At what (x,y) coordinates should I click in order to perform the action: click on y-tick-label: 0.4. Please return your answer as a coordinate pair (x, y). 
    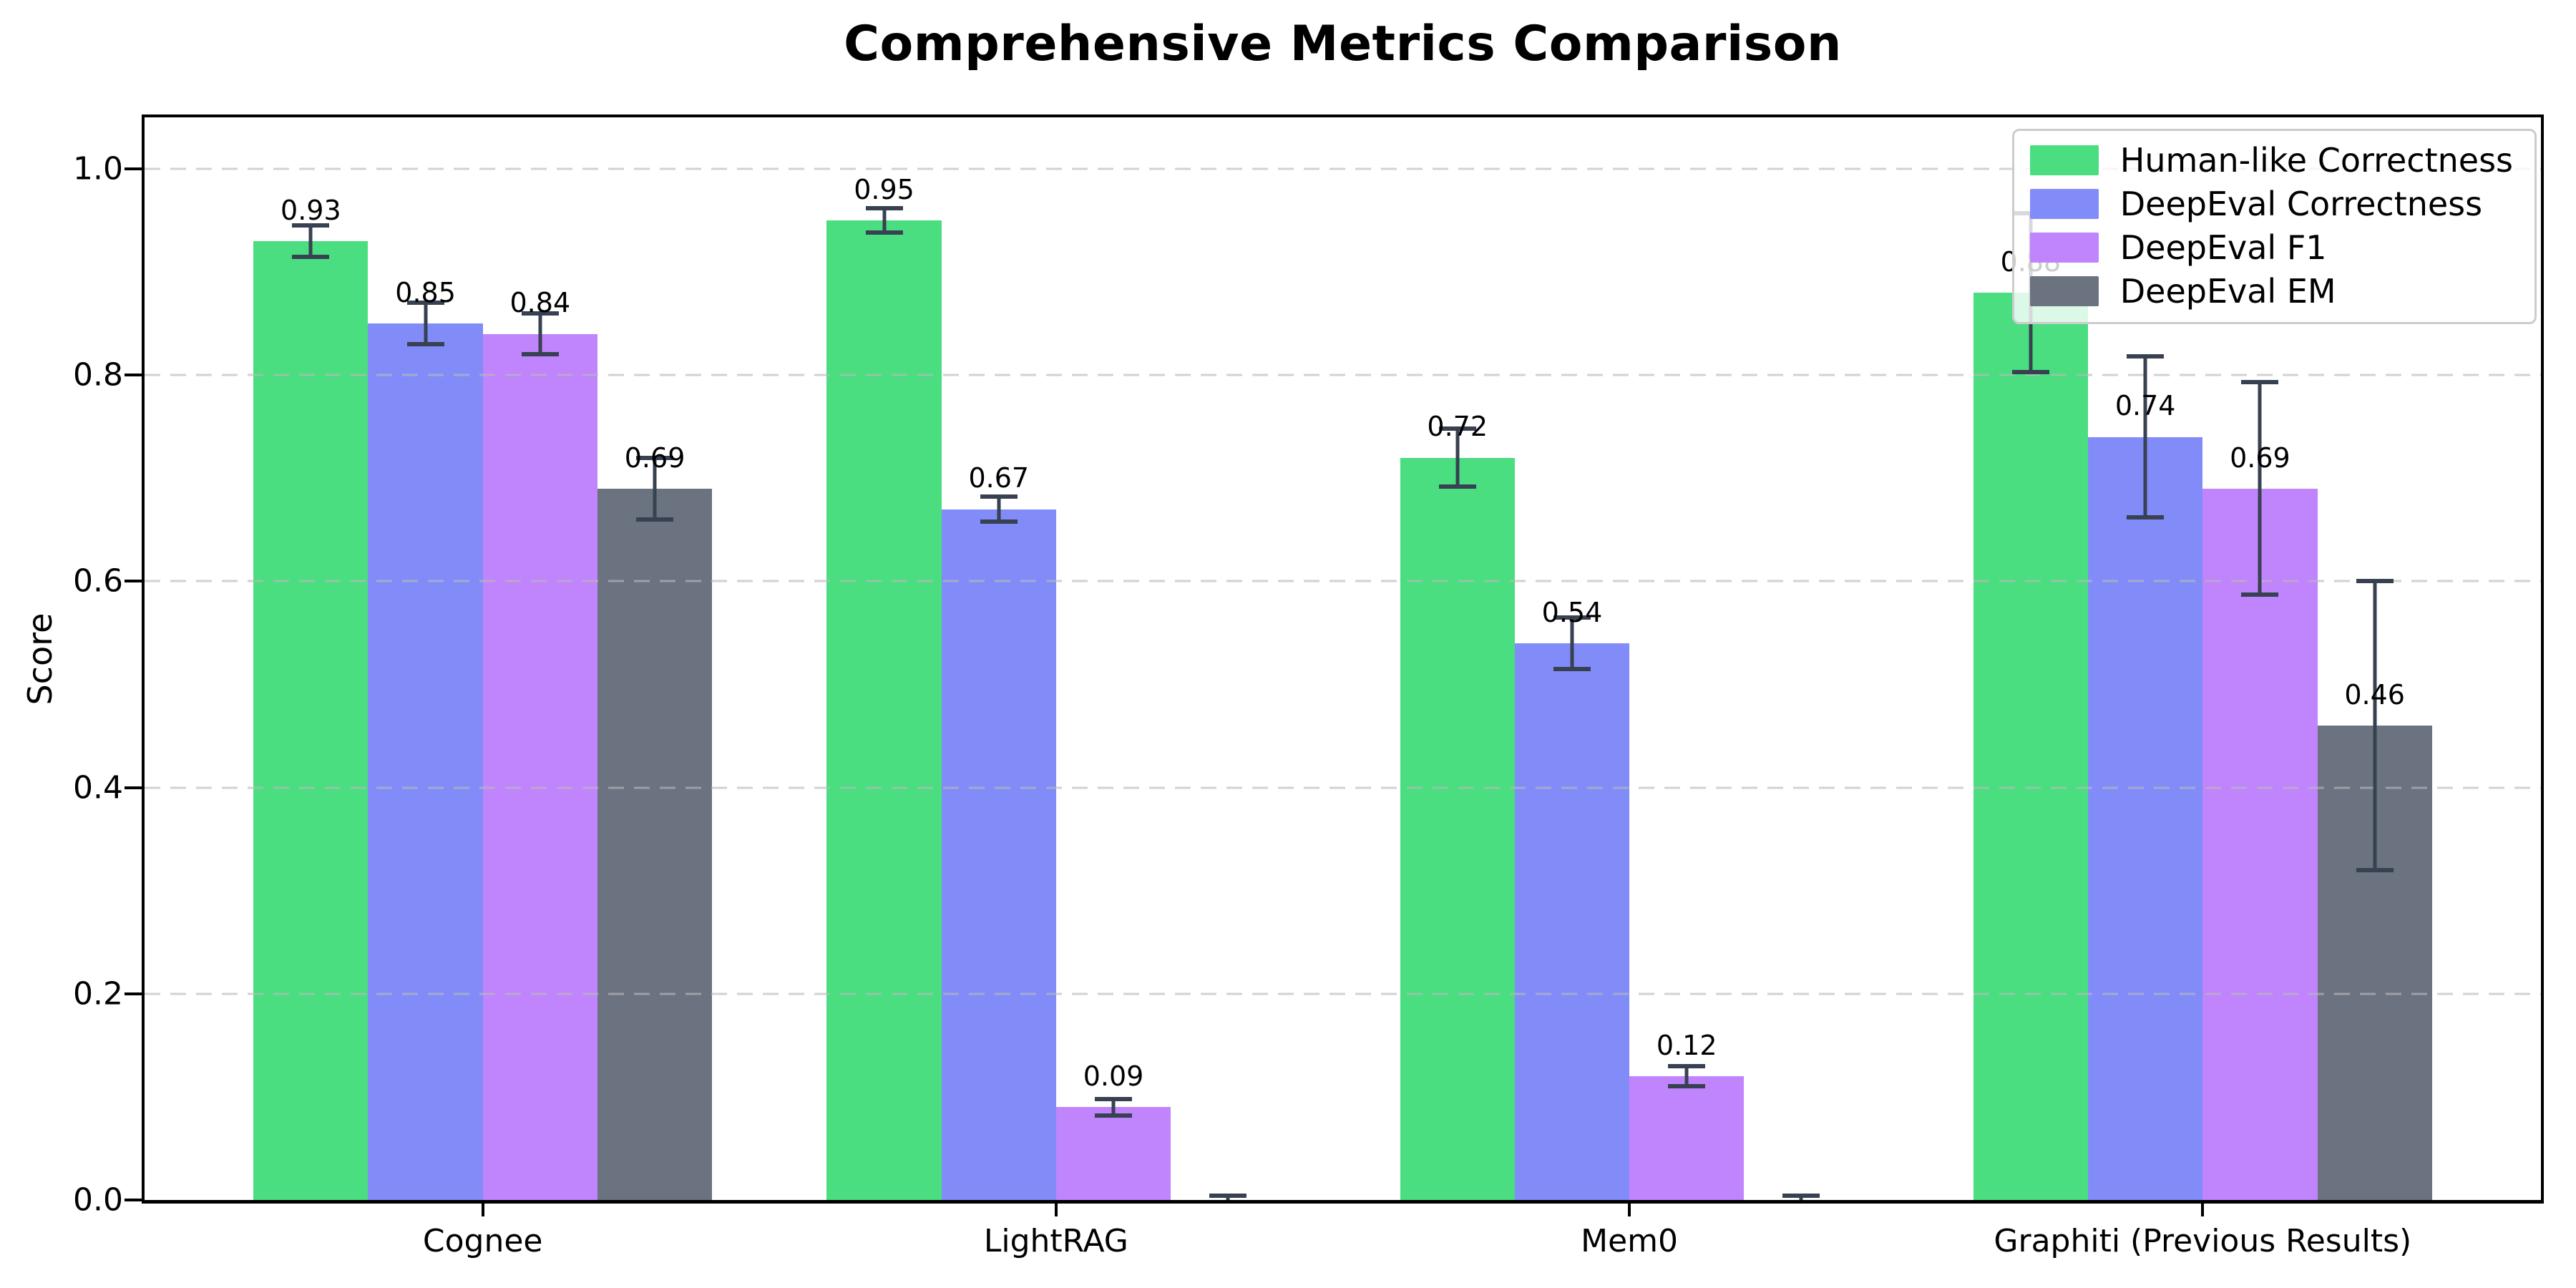
    Looking at the image, I should click on (98, 788).